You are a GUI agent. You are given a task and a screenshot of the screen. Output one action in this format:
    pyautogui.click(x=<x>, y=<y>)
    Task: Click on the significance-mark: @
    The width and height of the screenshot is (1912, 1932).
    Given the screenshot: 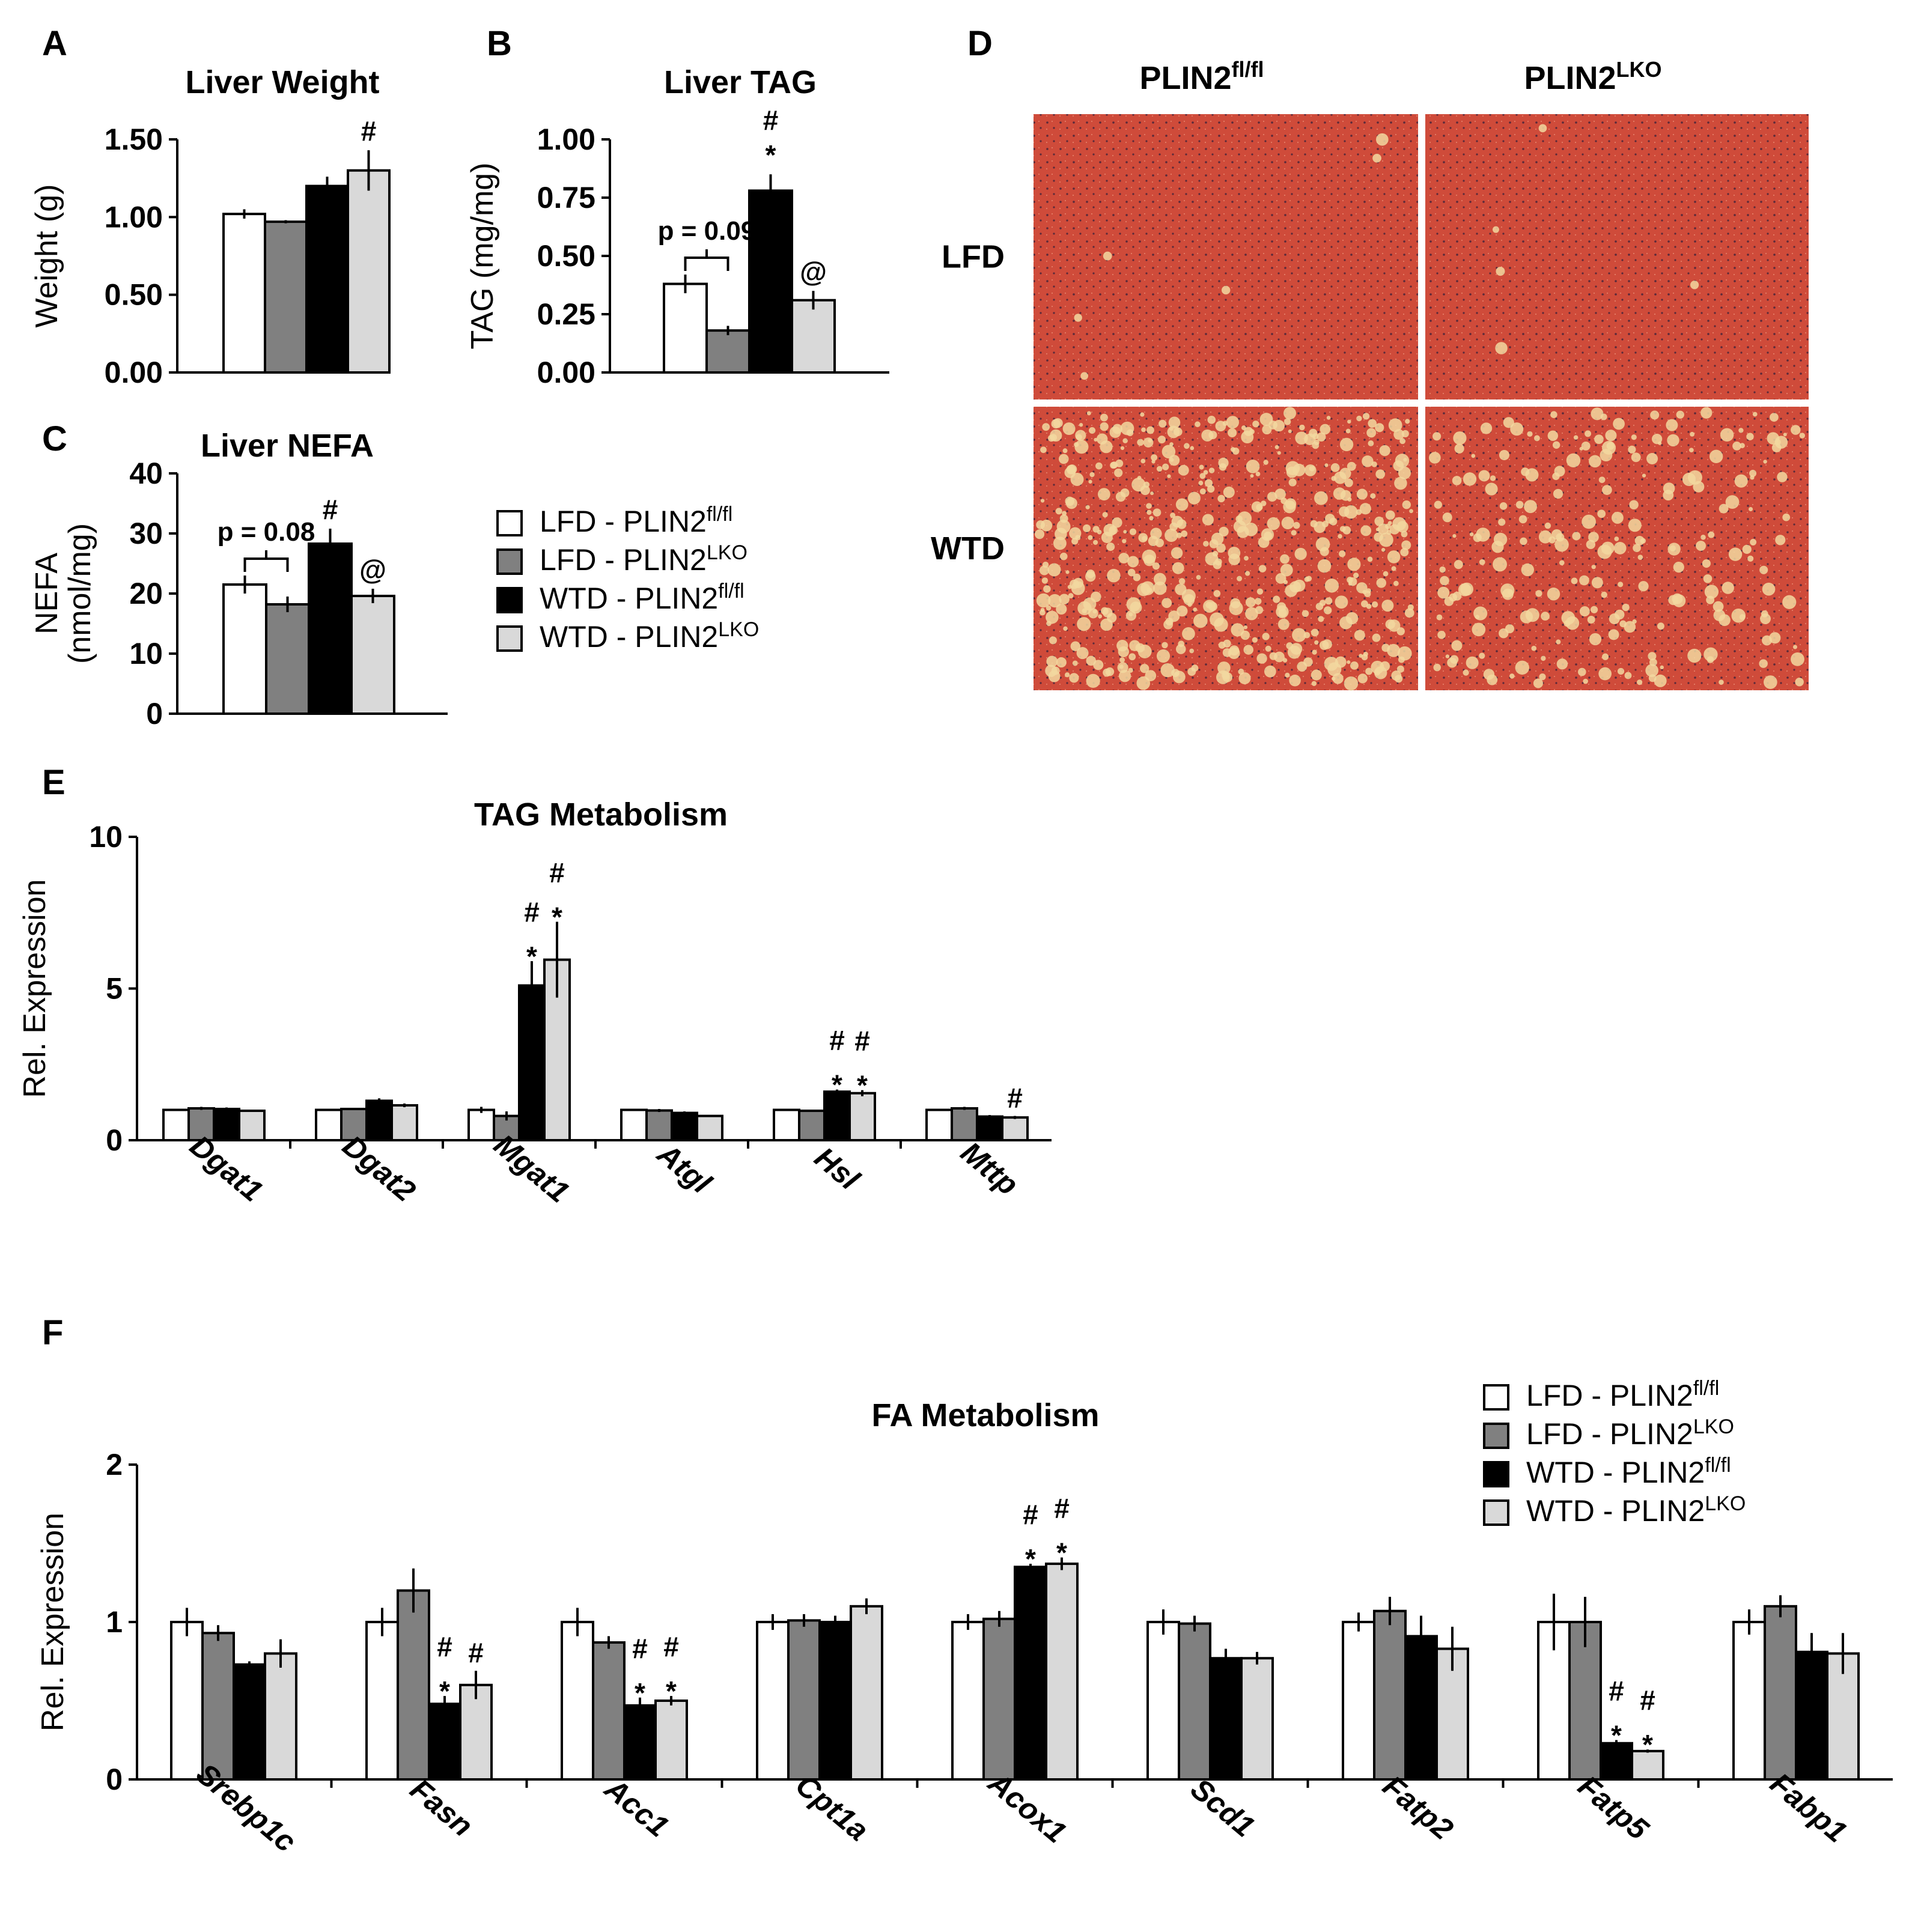 What is the action you would take?
    pyautogui.click(x=813, y=271)
    